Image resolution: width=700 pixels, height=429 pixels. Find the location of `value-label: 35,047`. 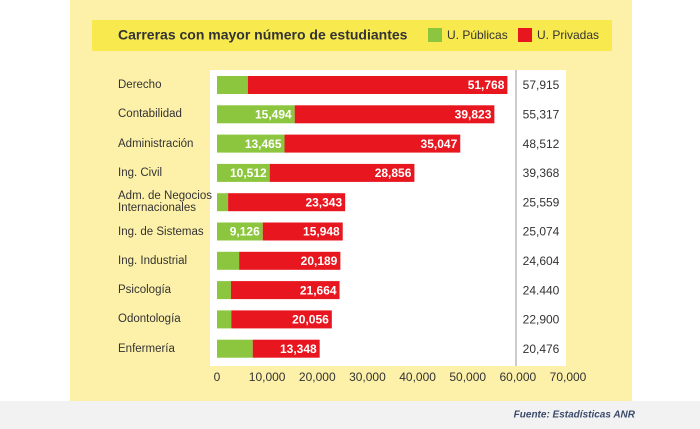

value-label: 35,047 is located at coordinates (439, 144).